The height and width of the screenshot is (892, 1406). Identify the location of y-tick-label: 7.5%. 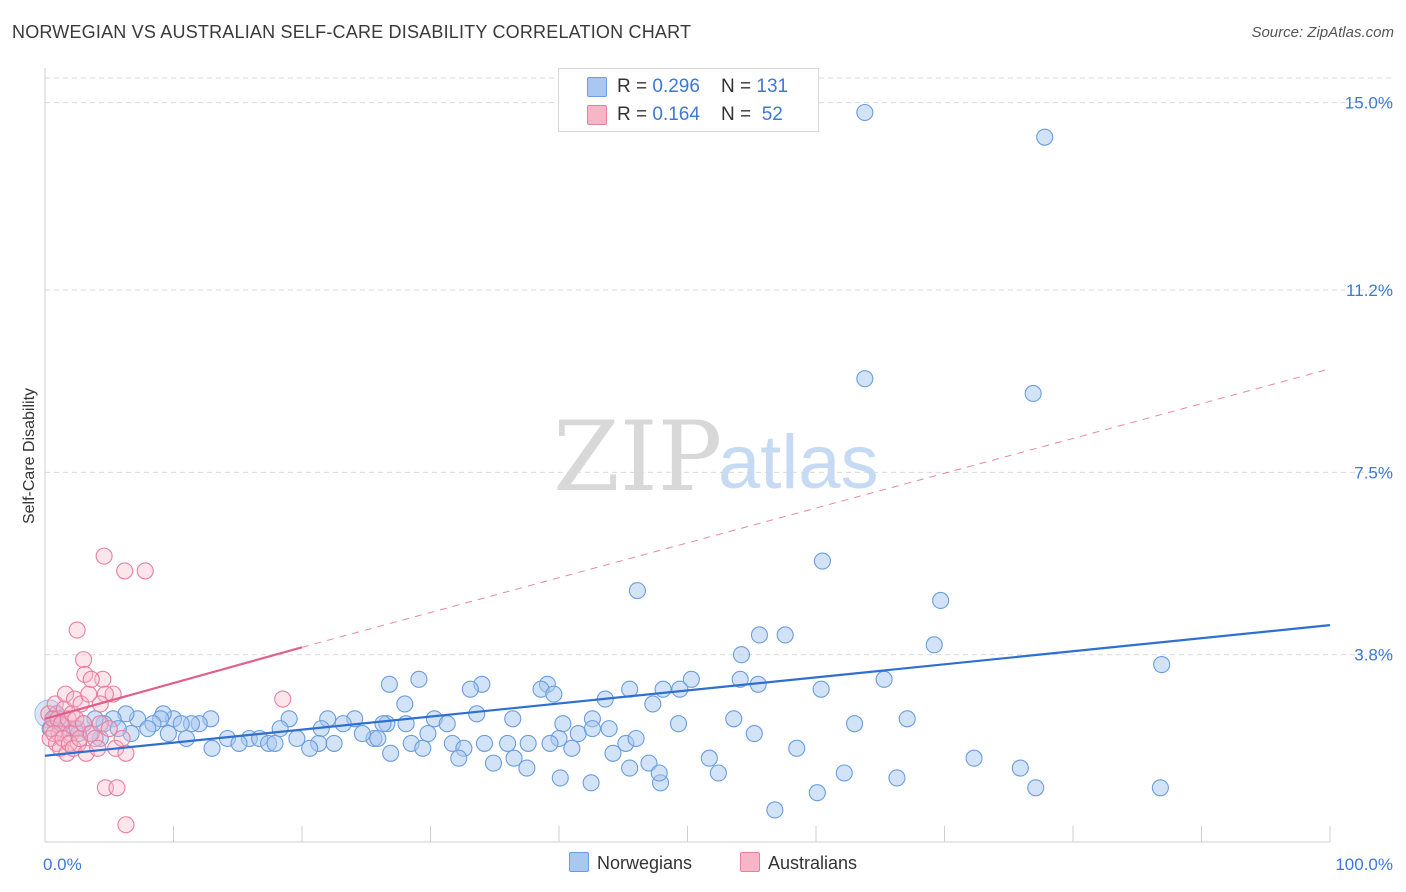
(1373, 472).